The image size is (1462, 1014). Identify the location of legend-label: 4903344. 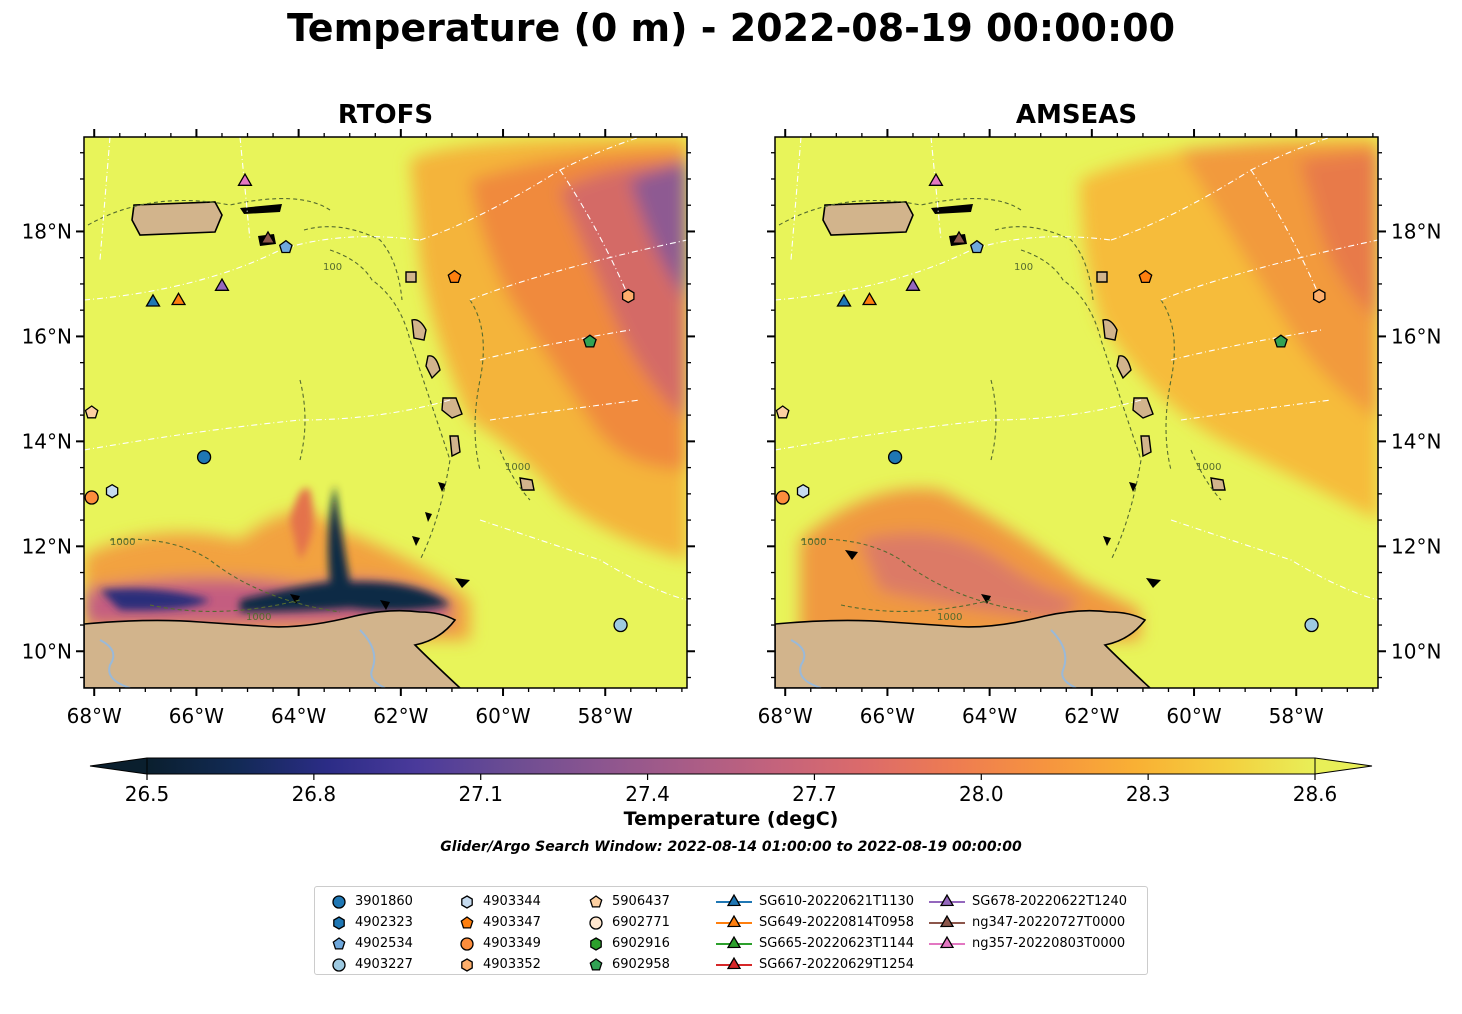
(512, 901).